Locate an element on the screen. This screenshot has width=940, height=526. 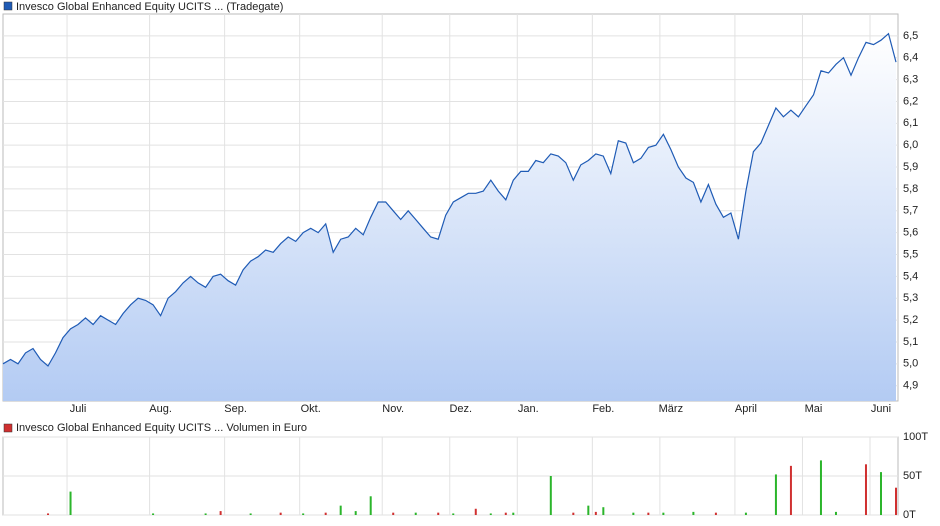
y-tick-label: 4,9 is located at coordinates (910, 386).